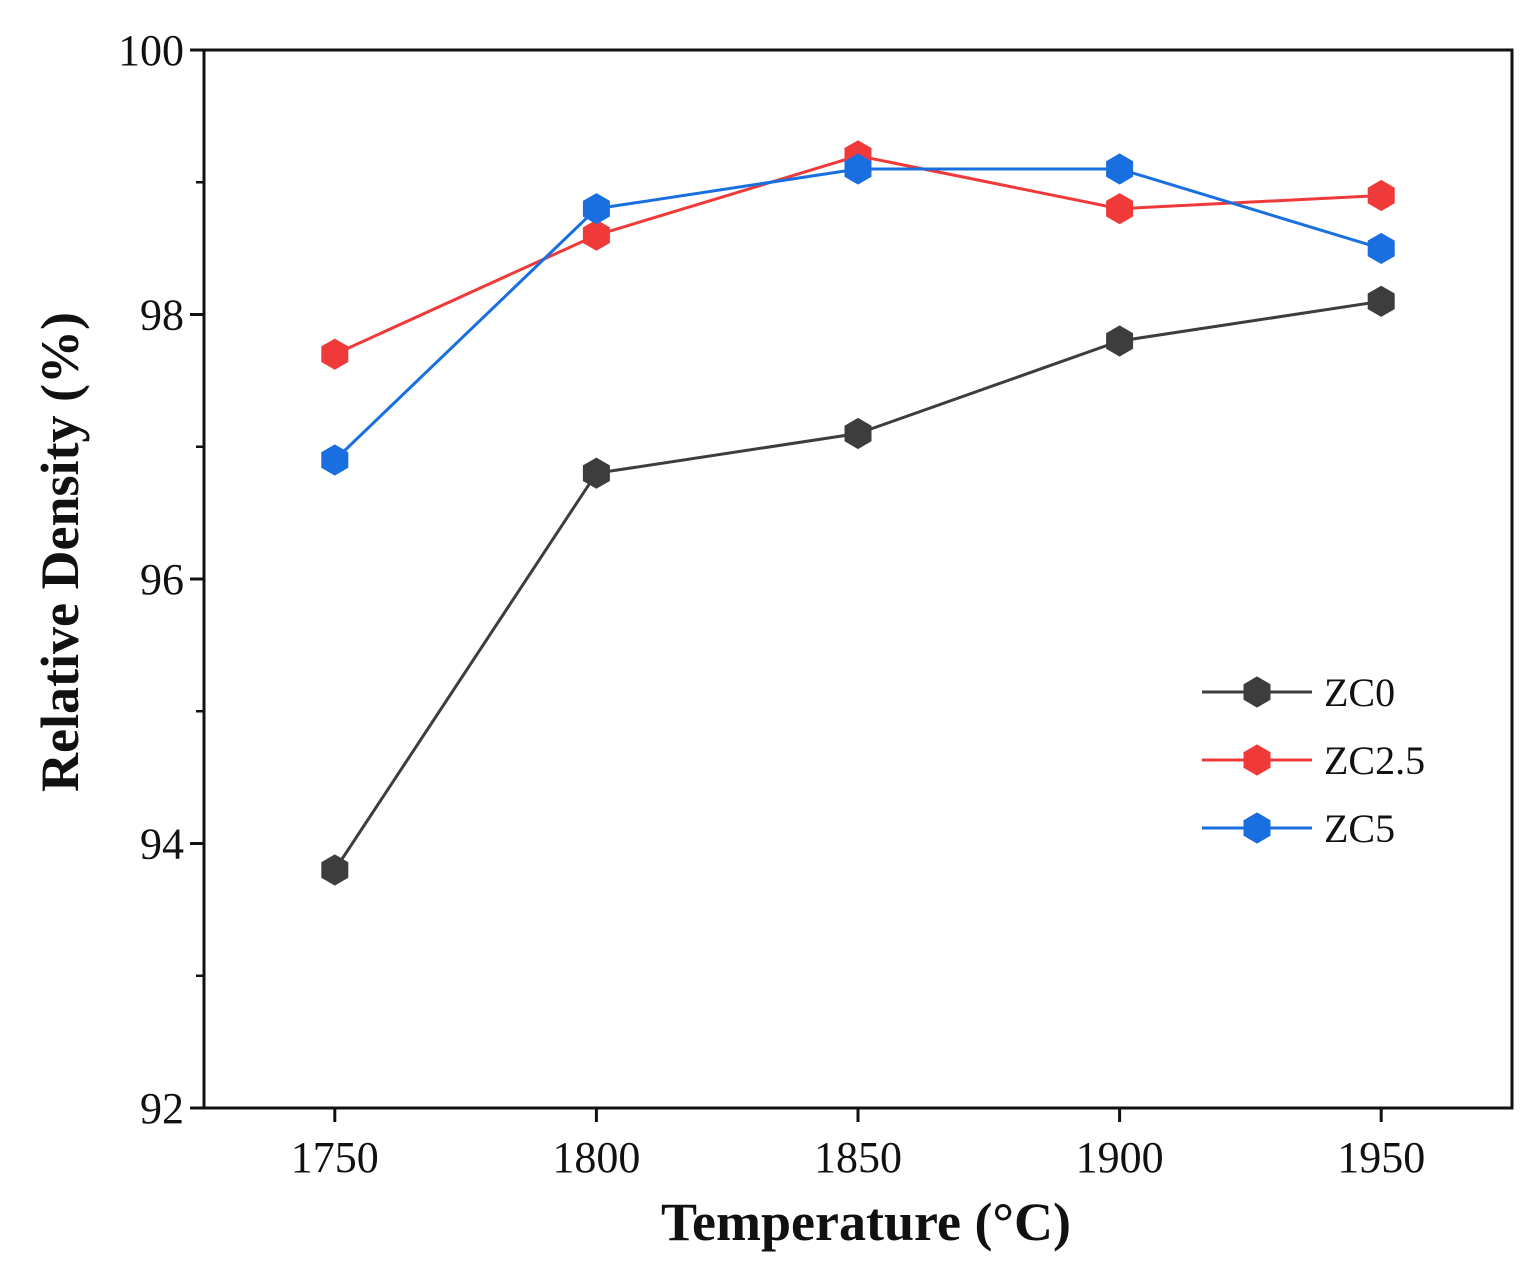 Image resolution: width=1538 pixels, height=1275 pixels. I want to click on legend-label: ZC5, so click(1359, 828).